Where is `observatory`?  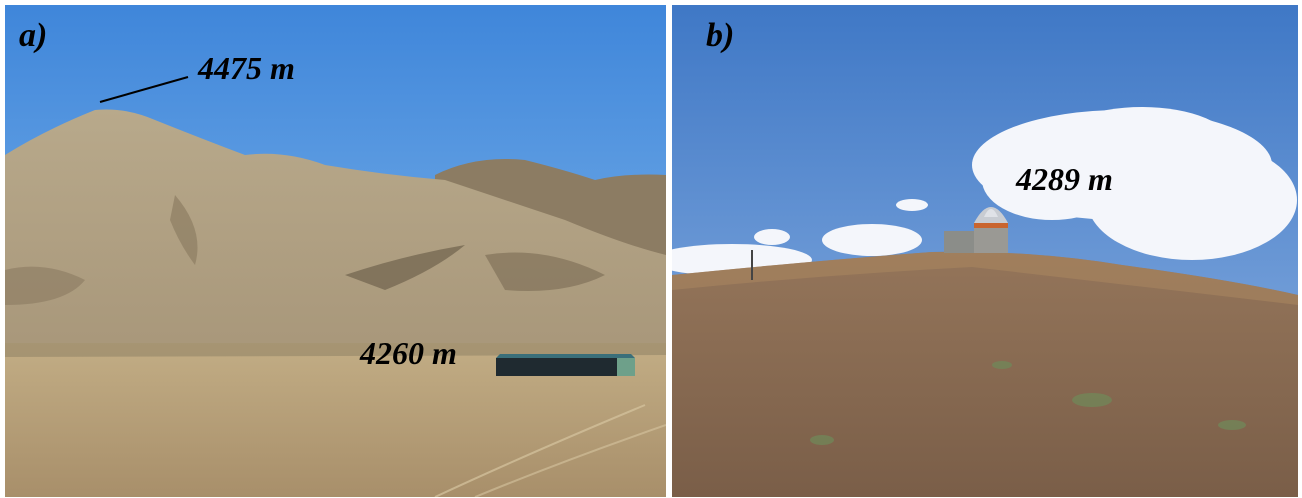 observatory is located at coordinates (976, 230).